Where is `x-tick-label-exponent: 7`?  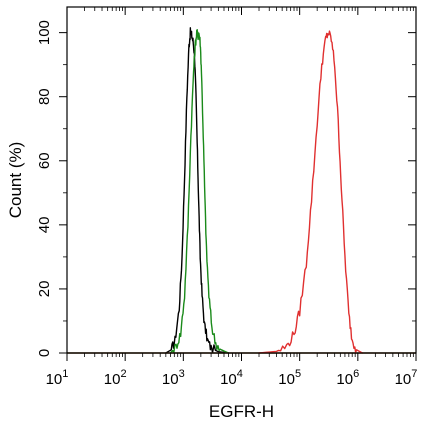 x-tick-label-exponent: 7 is located at coordinates (414, 374).